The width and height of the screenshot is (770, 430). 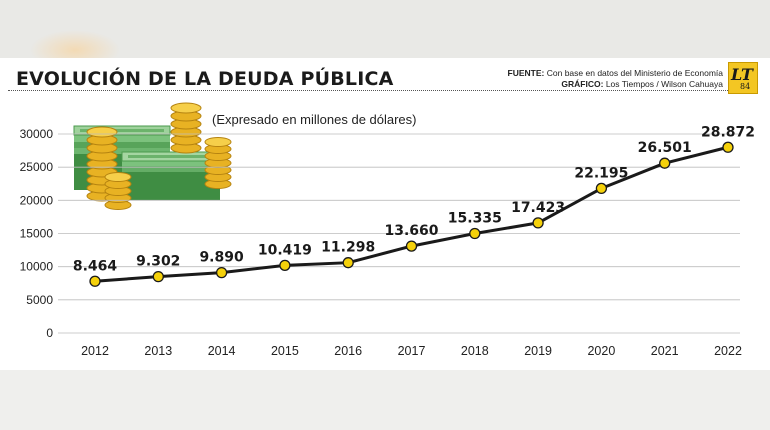 I want to click on y-tick-label: 10000, so click(x=37, y=267).